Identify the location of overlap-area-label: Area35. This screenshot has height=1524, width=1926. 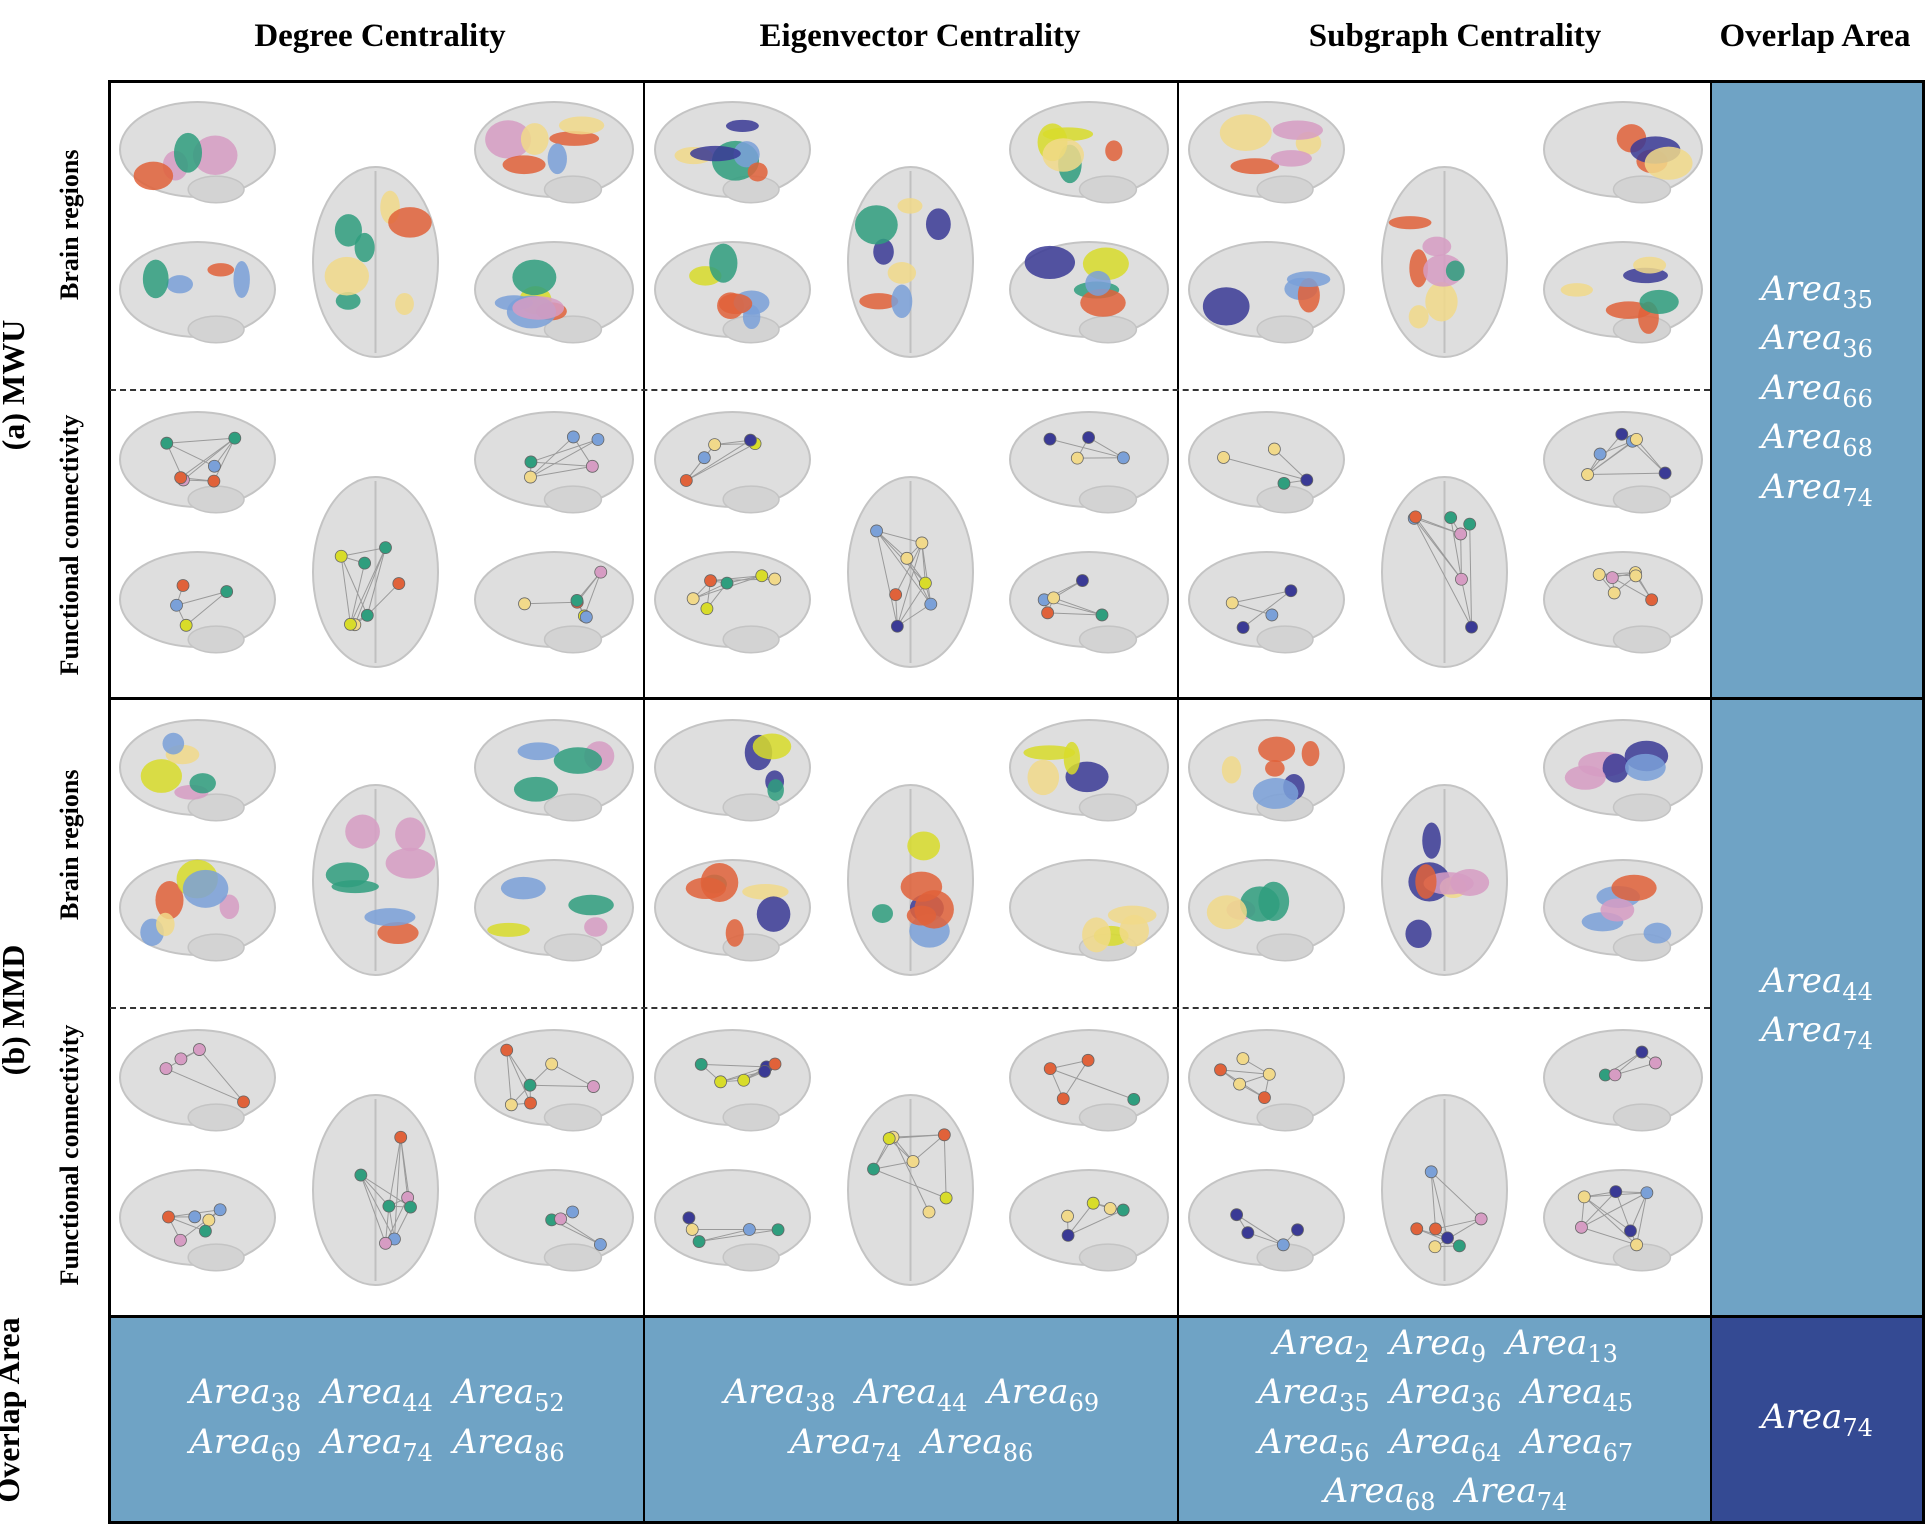
(1313, 1394).